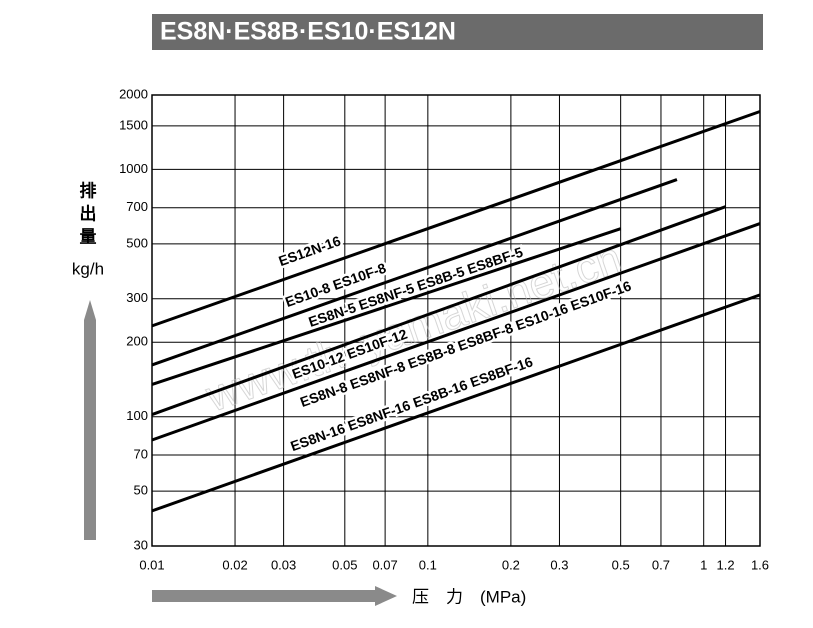 The image size is (813, 628). Describe the element at coordinates (137, 242) in the screenshot. I see `y-tick-label: 500` at that location.